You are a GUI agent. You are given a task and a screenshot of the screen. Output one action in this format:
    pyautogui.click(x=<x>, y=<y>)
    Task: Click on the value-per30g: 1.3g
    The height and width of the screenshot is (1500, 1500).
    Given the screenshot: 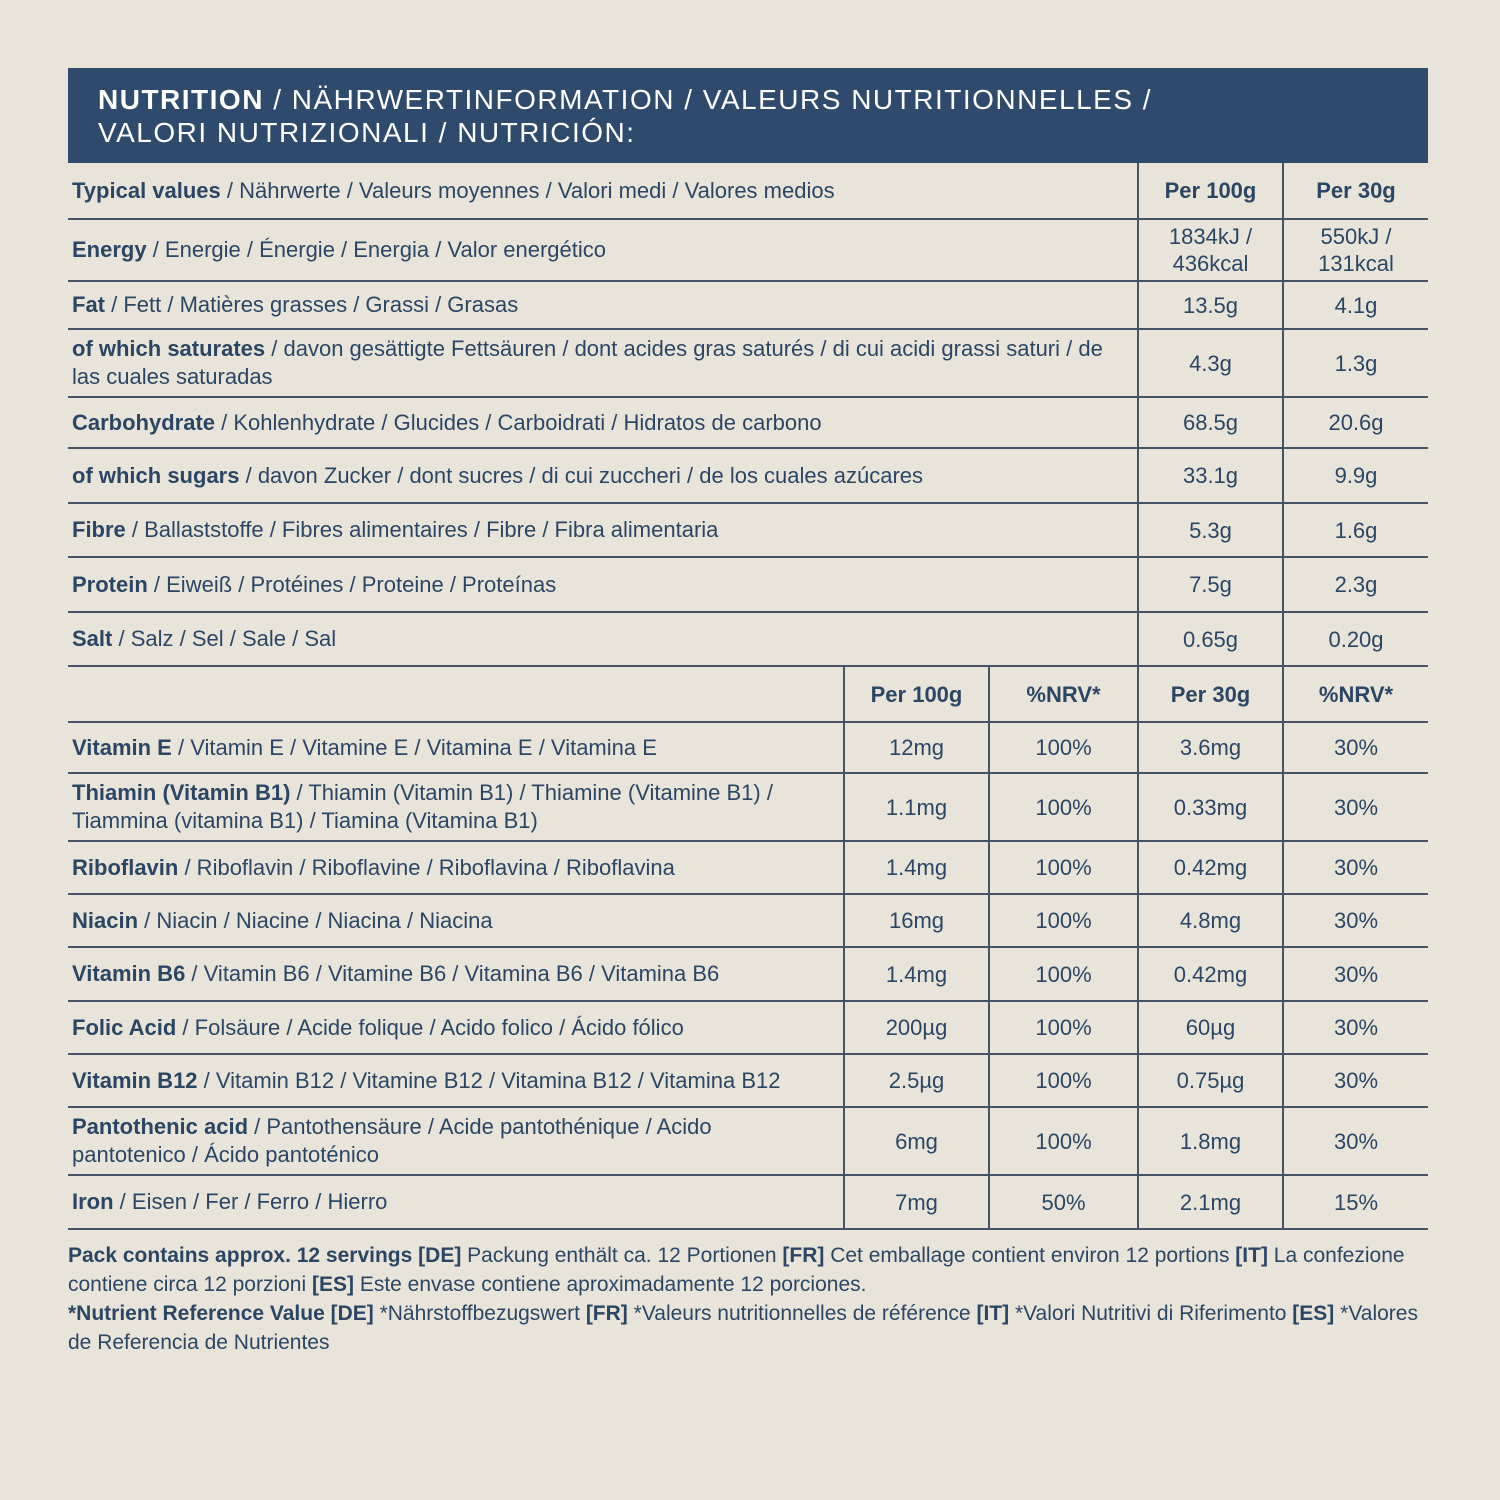 What is the action you would take?
    pyautogui.click(x=1355, y=363)
    